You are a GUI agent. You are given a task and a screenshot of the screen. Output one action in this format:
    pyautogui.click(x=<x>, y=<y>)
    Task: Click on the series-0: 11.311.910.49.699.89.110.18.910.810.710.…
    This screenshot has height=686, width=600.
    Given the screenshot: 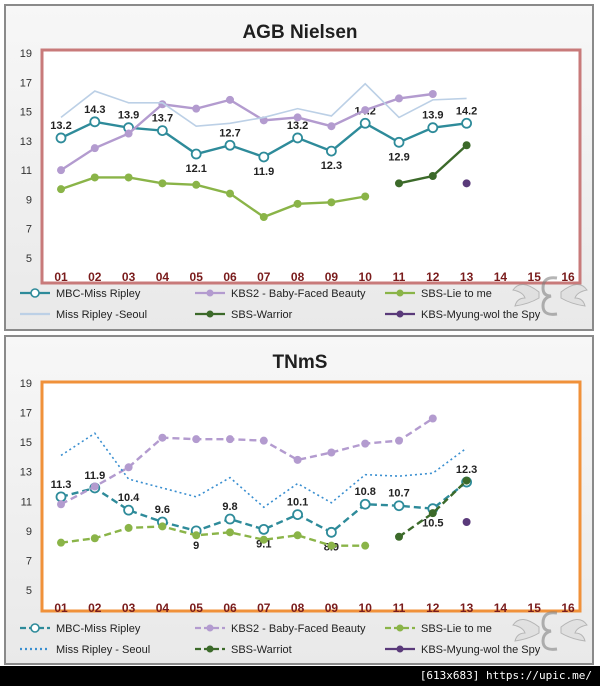 What is the action you would take?
    pyautogui.click(x=264, y=508)
    